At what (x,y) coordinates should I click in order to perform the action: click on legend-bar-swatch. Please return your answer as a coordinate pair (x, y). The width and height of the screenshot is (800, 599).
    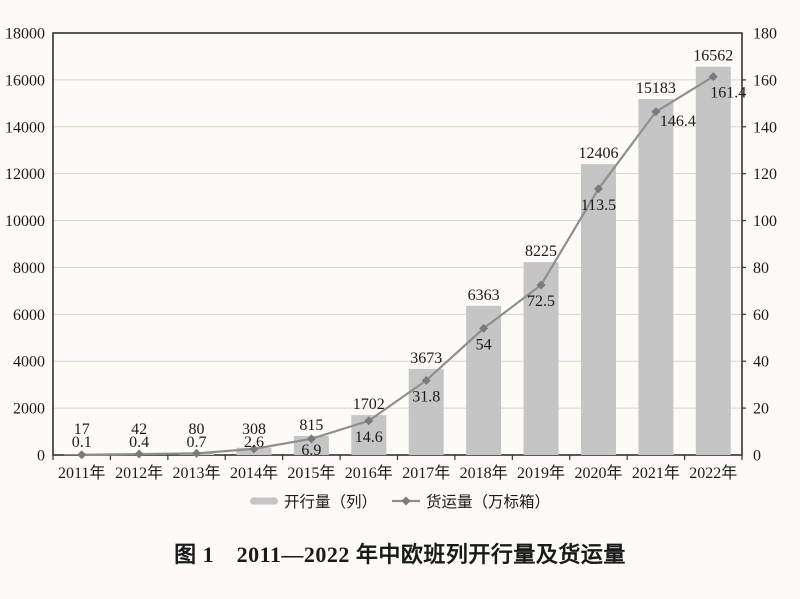
    Looking at the image, I should click on (264, 501).